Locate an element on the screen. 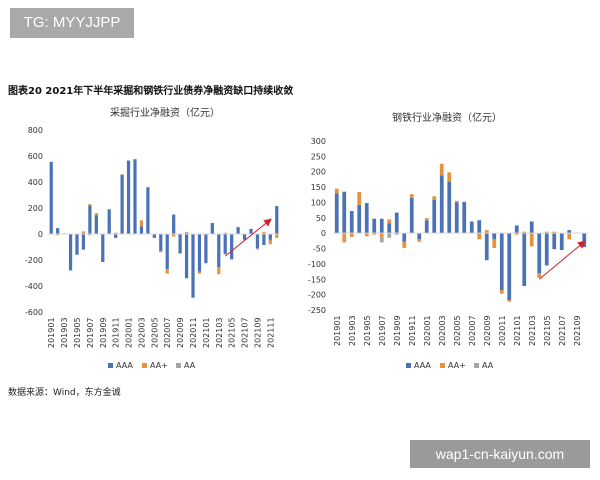 The image size is (600, 480). x-tick-label: 201911 is located at coordinates (116, 332).